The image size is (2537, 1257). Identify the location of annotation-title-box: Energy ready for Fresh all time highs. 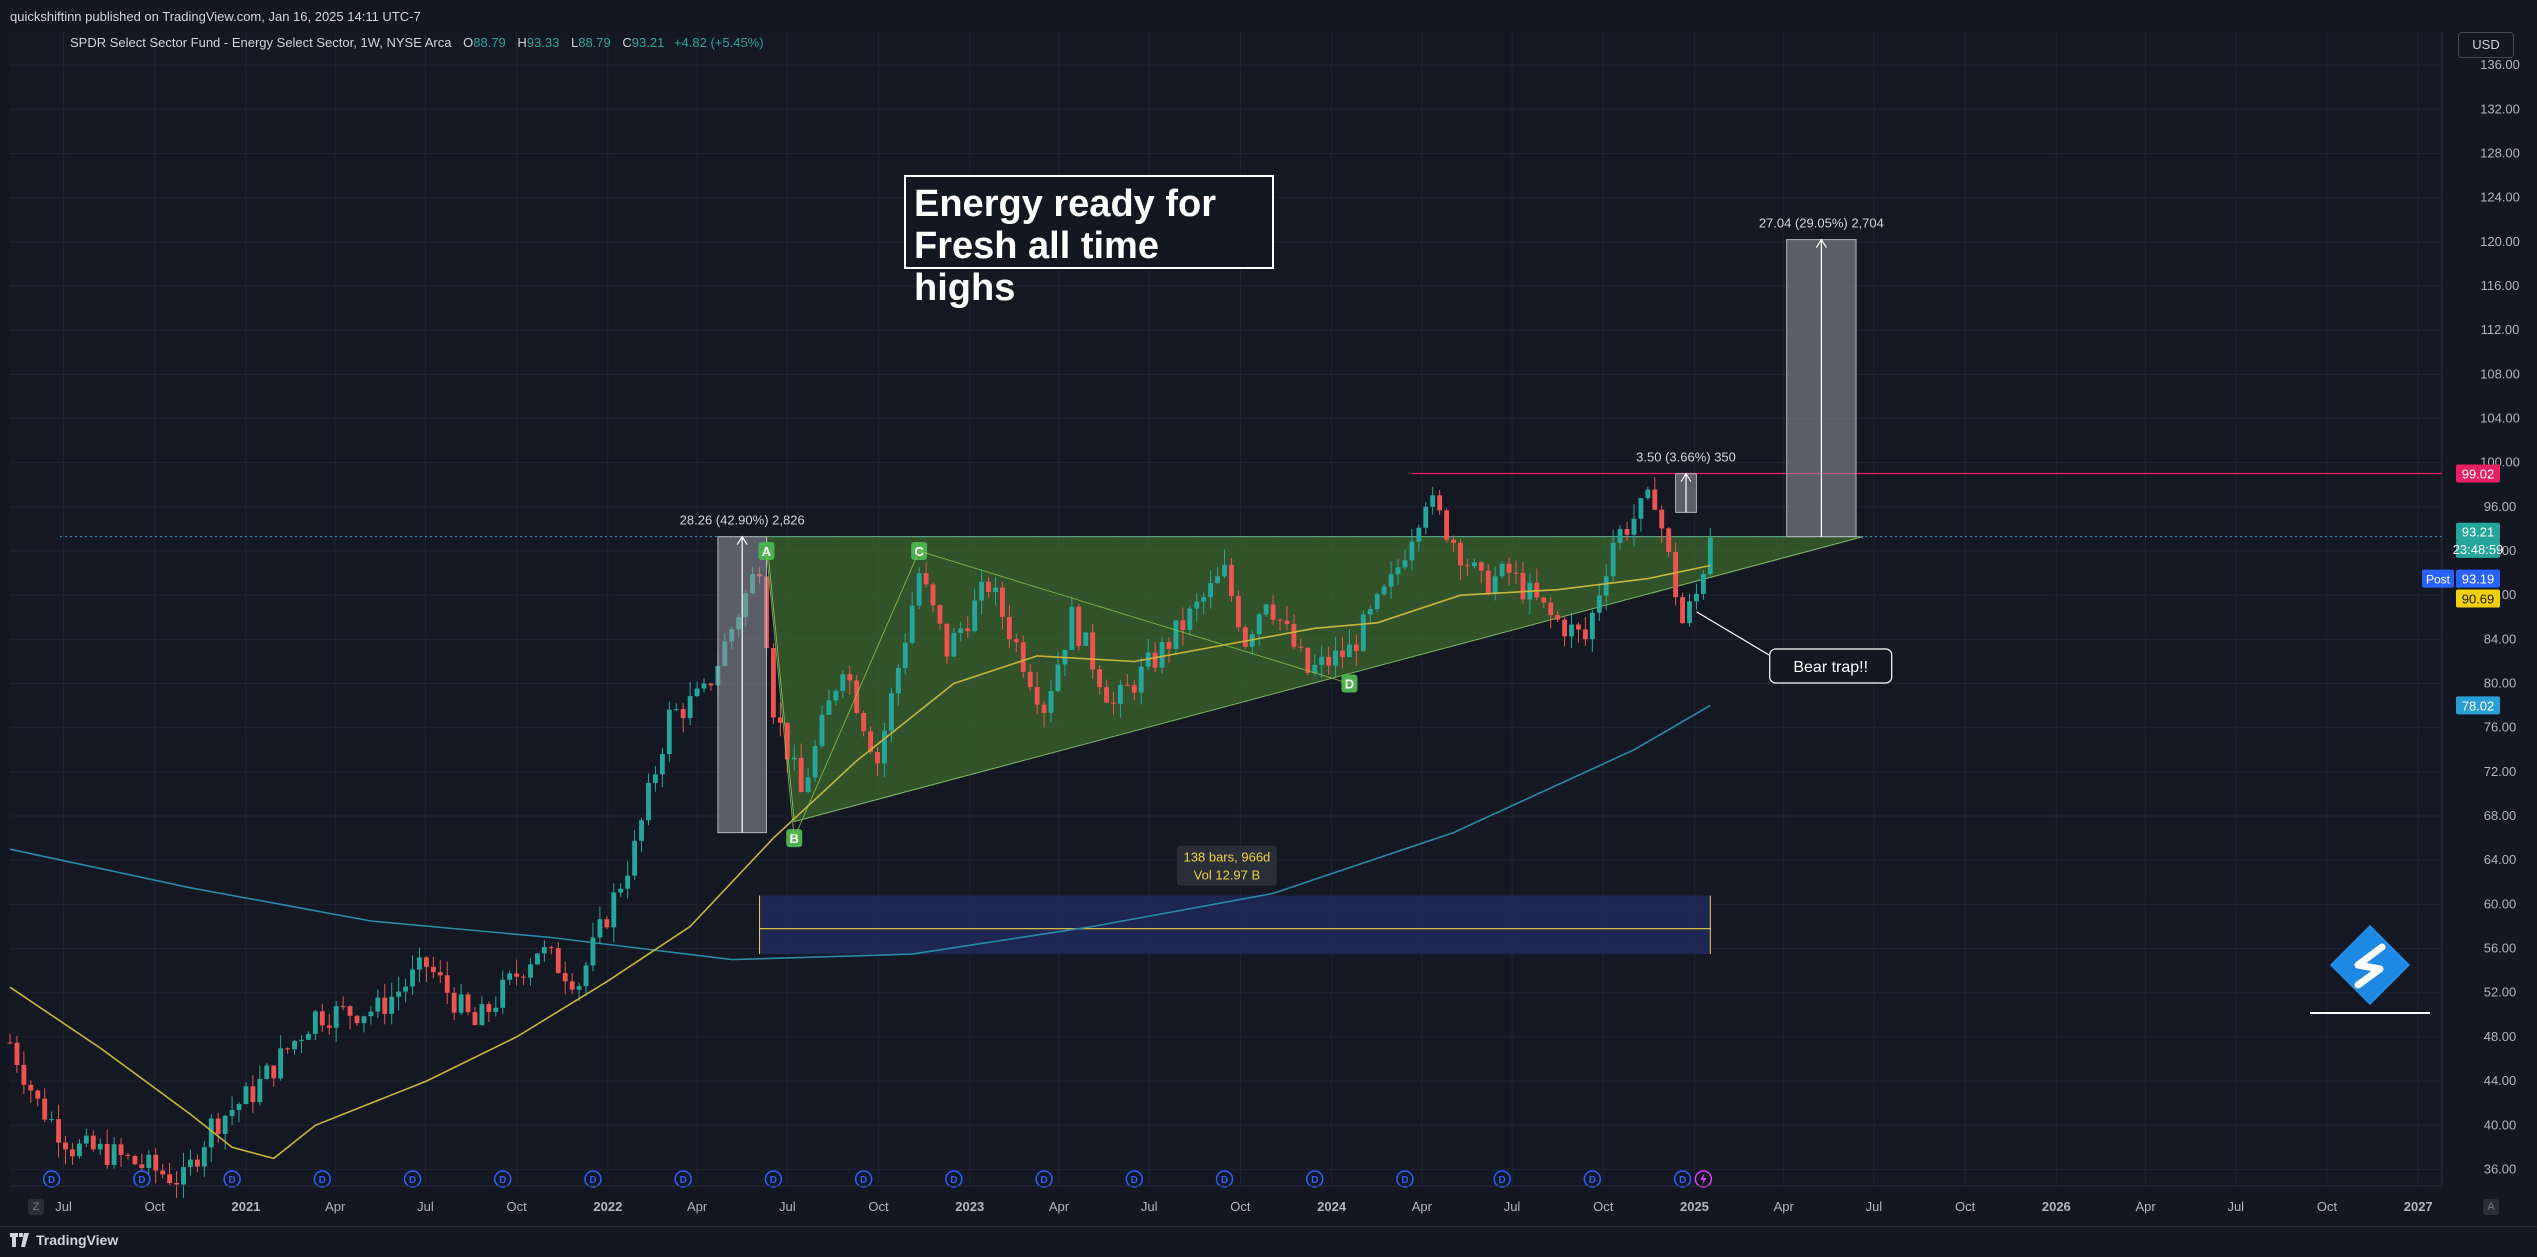
(1089, 242).